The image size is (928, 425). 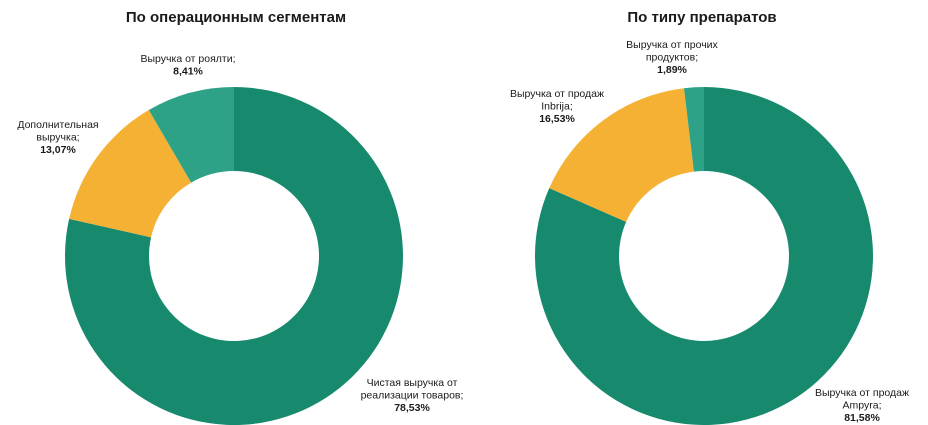 I want to click on chart-title: По операционным сегментам, so click(x=236, y=17).